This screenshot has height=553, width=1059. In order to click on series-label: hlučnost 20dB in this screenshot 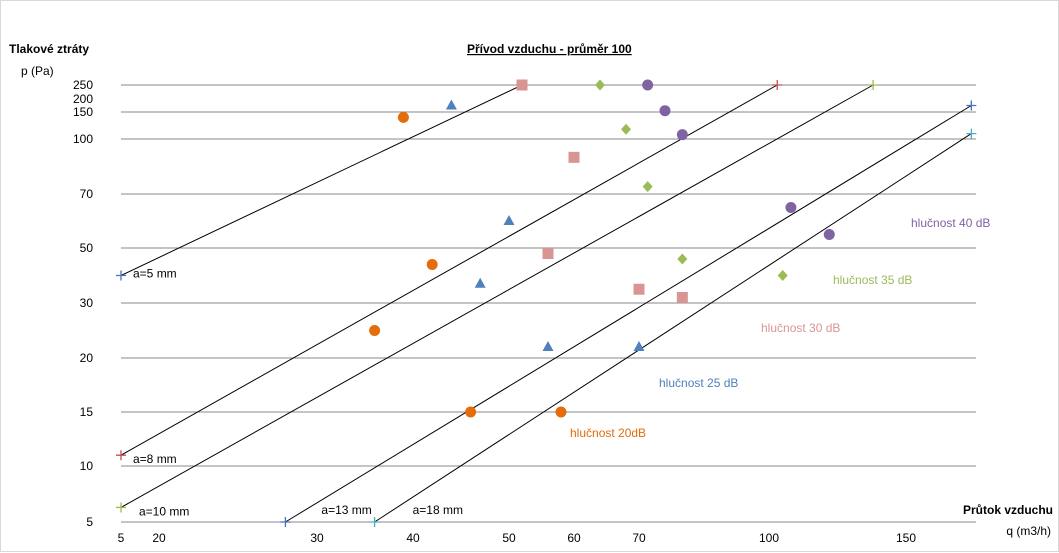, I will do `click(608, 433)`.